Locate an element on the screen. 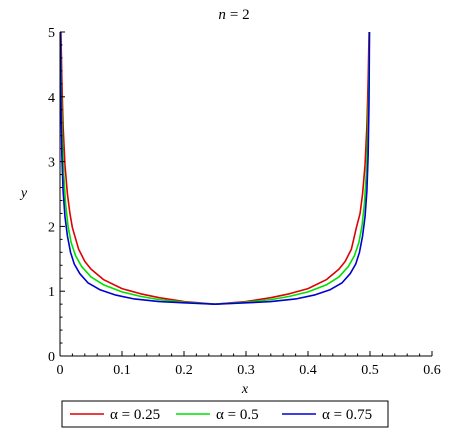 Image resolution: width=468 pixels, height=438 pixels. x-ticks: 0 0.1 0.2 0.3 0.4 0.5 0.6 is located at coordinates (249, 364).